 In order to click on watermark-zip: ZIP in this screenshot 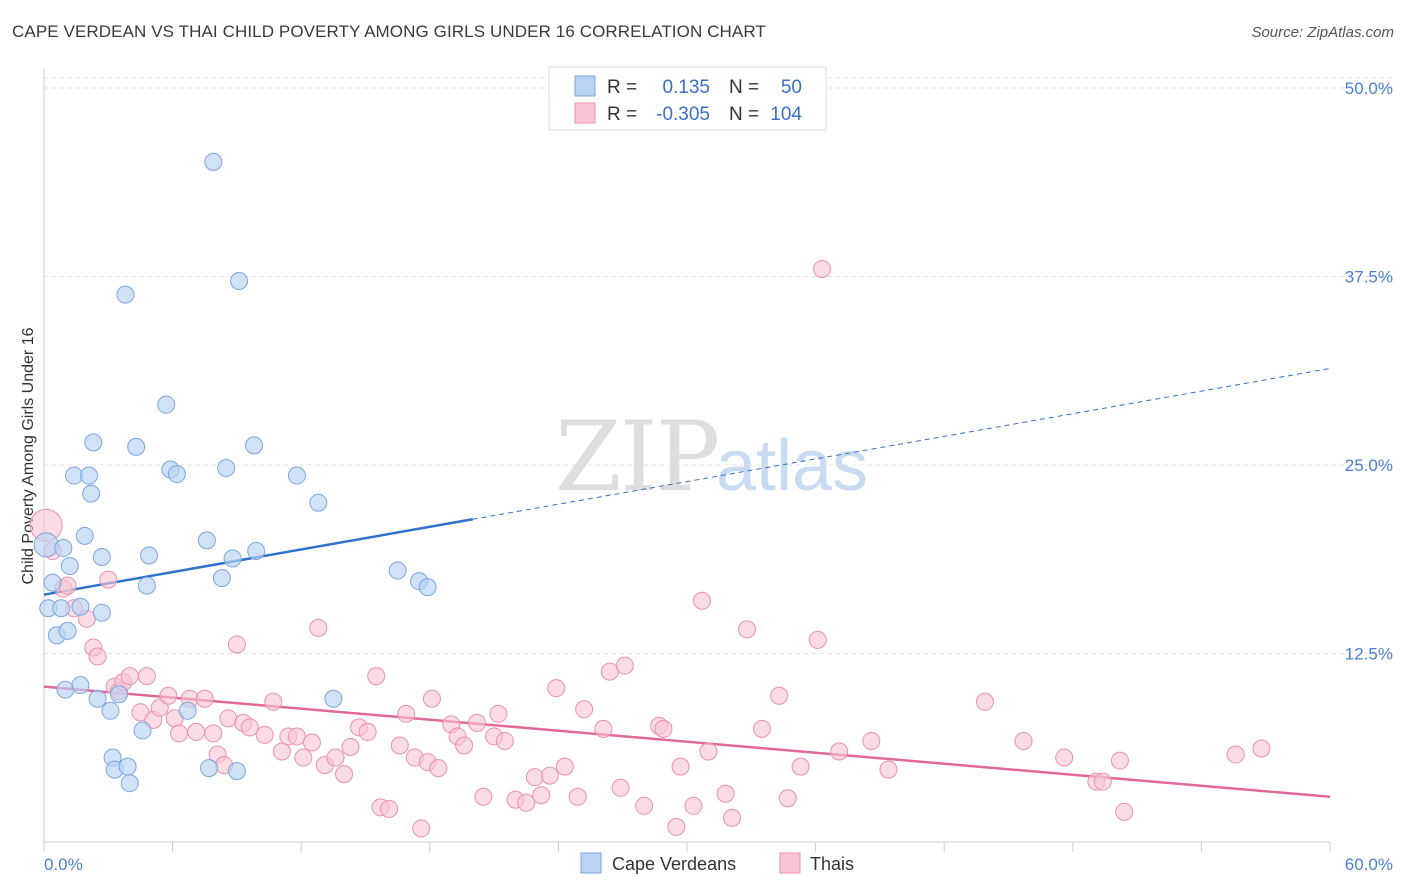, I will do `click(636, 457)`.